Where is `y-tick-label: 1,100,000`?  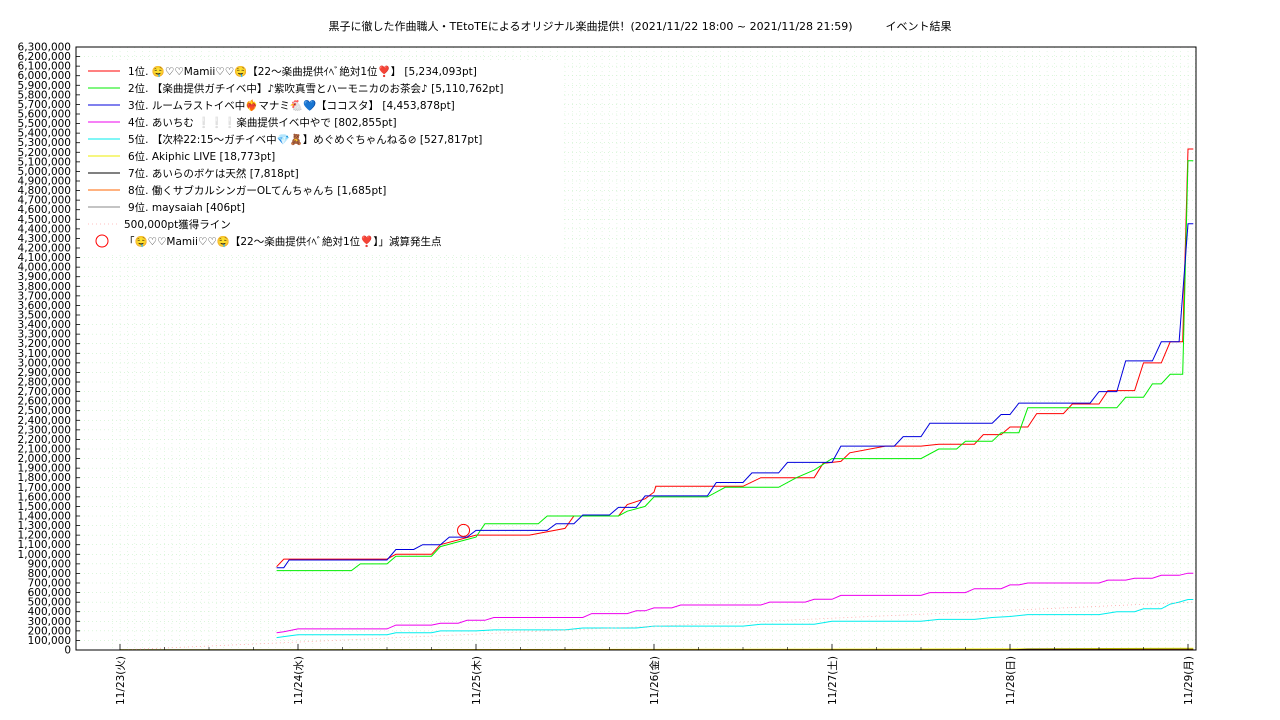 y-tick-label: 1,100,000 is located at coordinates (44, 545).